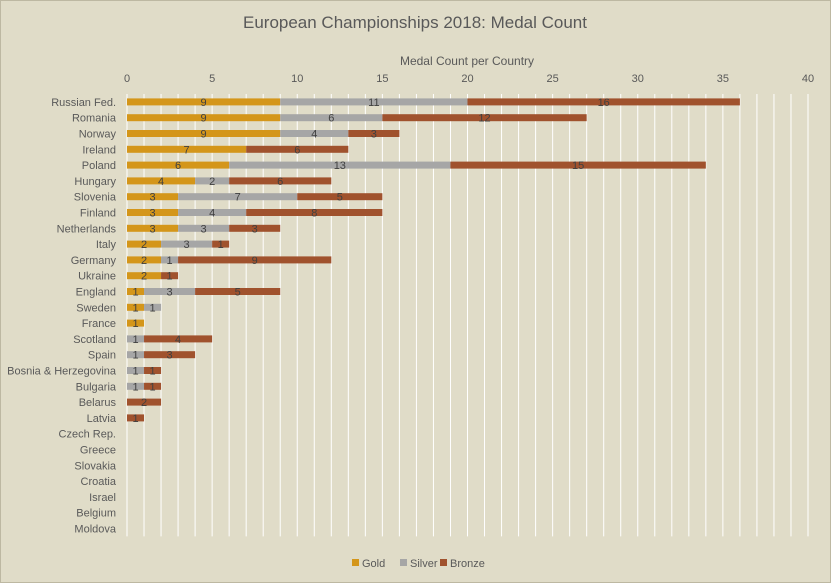  I want to click on data-label-bronze: 2, so click(144, 403).